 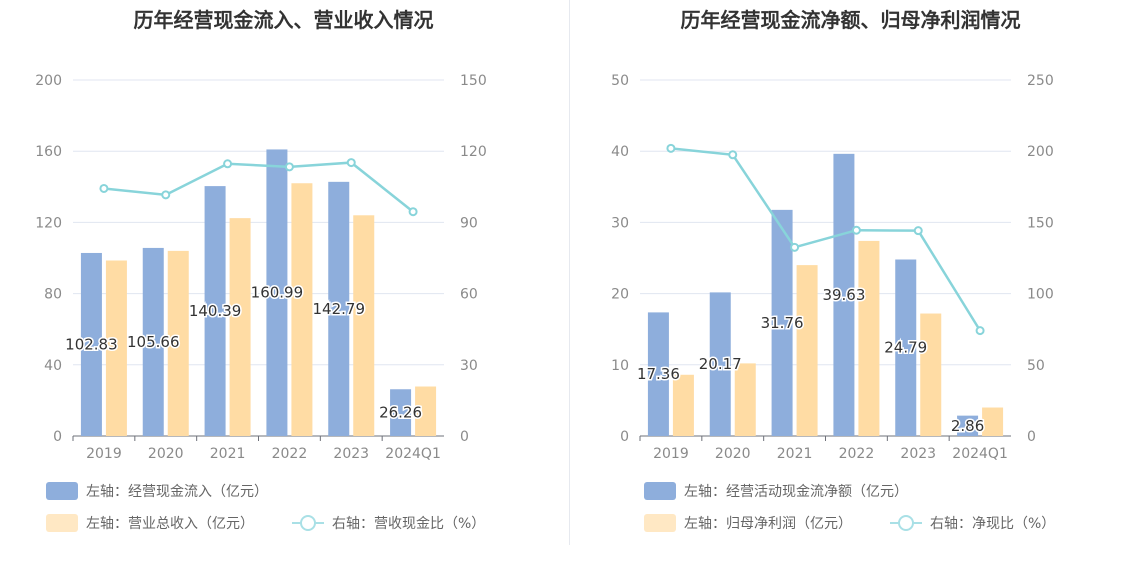 I want to click on bar-data-label: 17.36, so click(x=658, y=374).